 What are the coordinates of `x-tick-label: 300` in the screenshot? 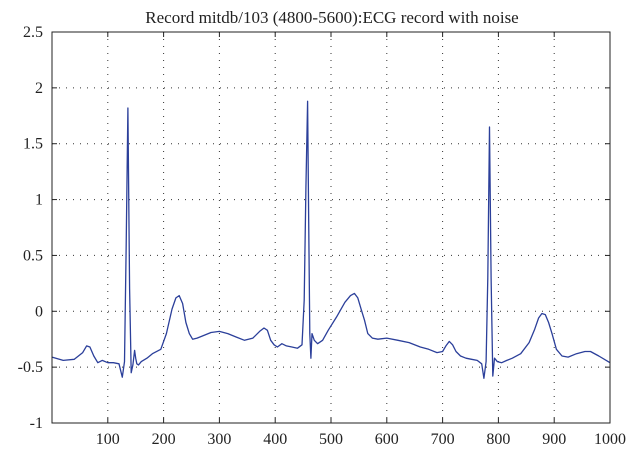 It's located at (219, 439).